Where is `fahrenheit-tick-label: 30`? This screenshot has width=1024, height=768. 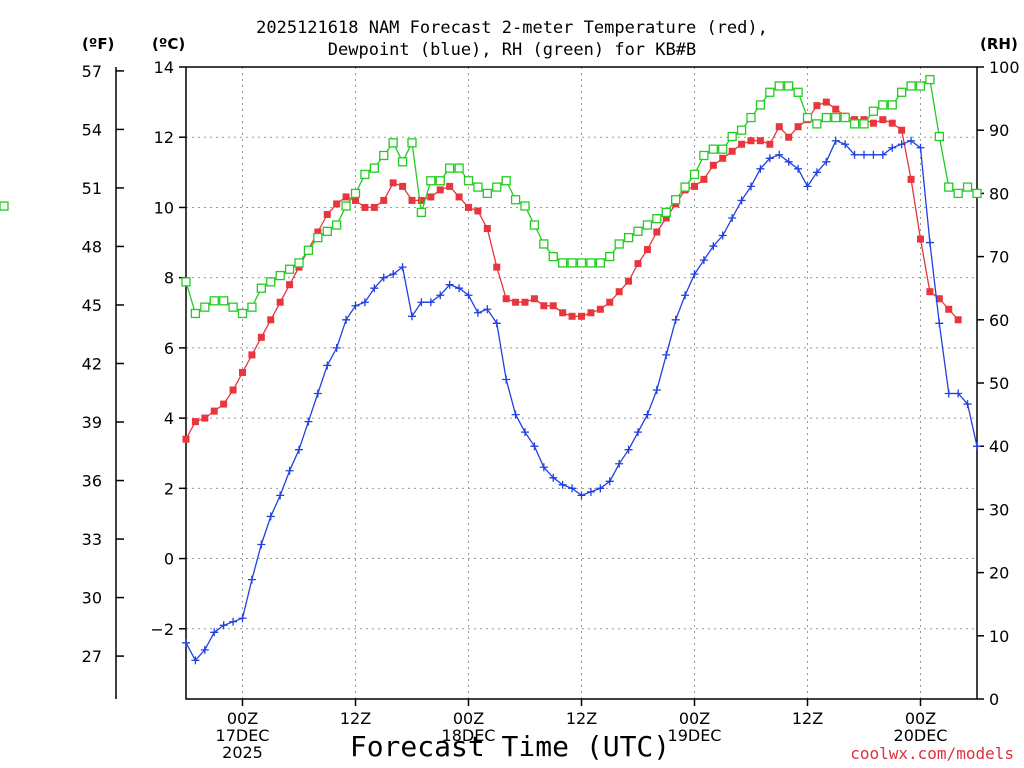
fahrenheit-tick-label: 30 is located at coordinates (92, 598).